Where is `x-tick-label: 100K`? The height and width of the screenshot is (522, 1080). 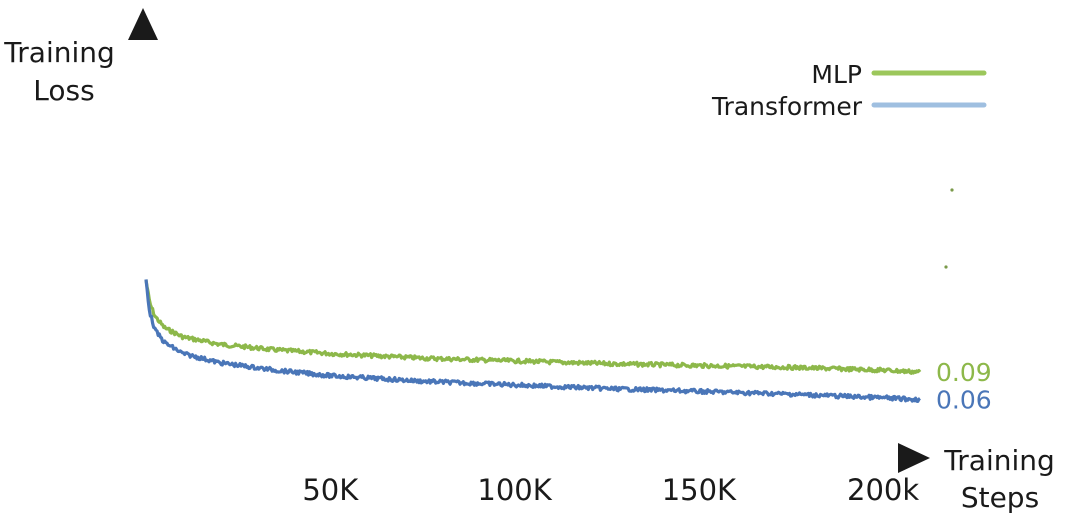
x-tick-label: 100K is located at coordinates (514, 490).